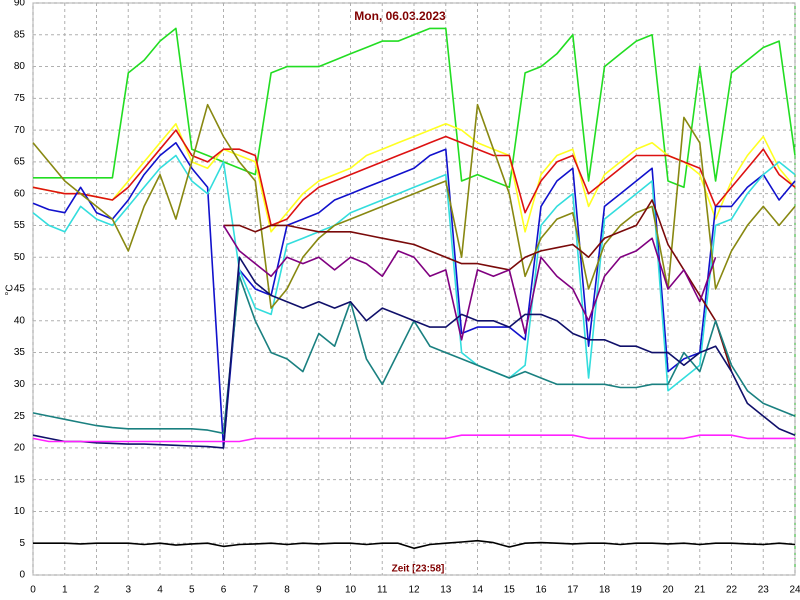  Describe the element at coordinates (128, 590) in the screenshot. I see `x-tick-label: 3` at that location.